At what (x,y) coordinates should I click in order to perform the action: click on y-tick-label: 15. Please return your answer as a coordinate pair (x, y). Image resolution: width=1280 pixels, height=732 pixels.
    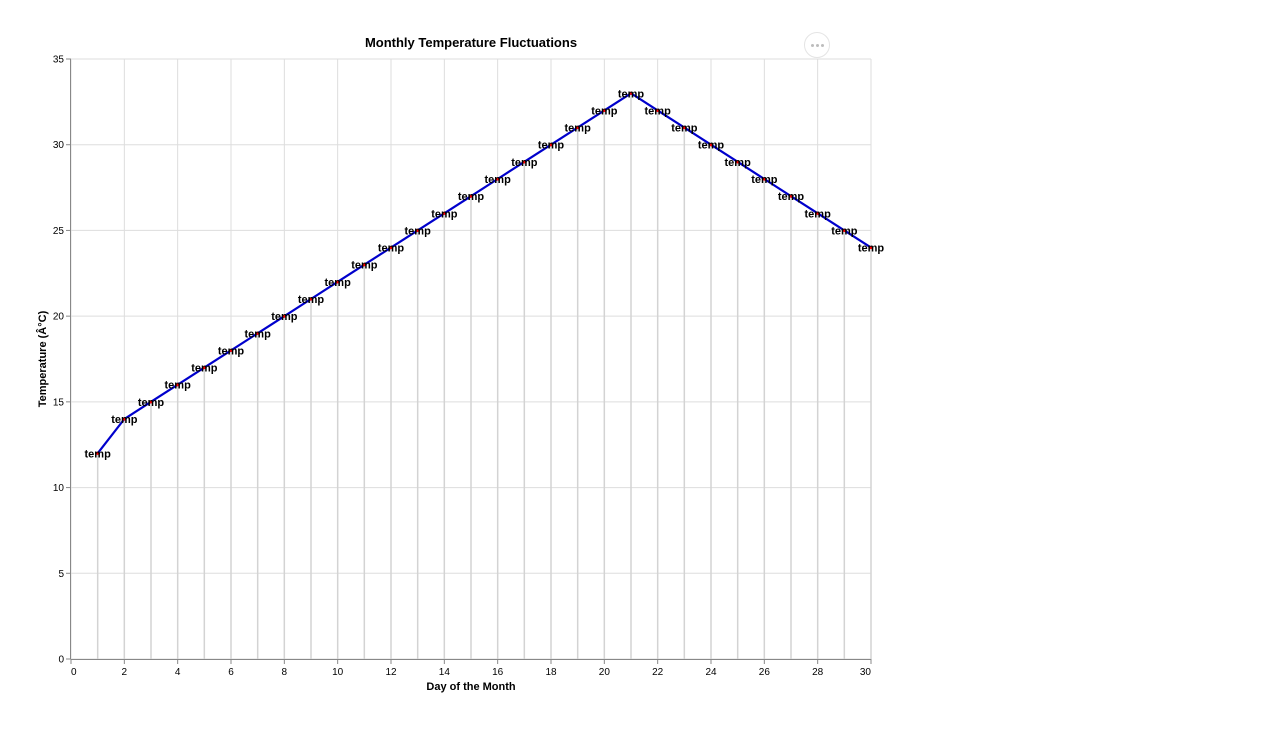
    Looking at the image, I should click on (59, 402).